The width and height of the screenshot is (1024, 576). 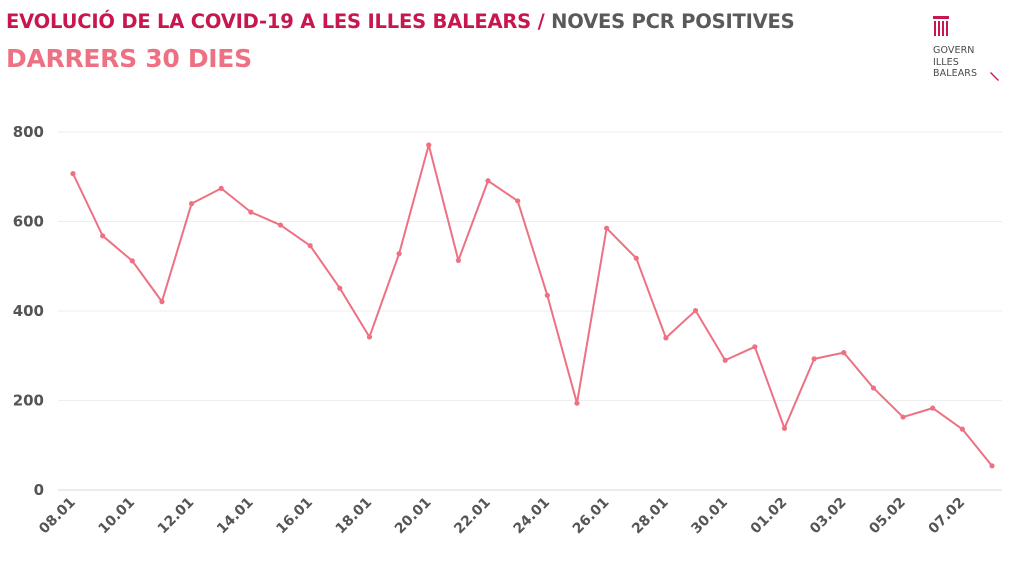 I want to click on y-axis-ticks: 0 200 400 600 800, so click(x=28, y=311).